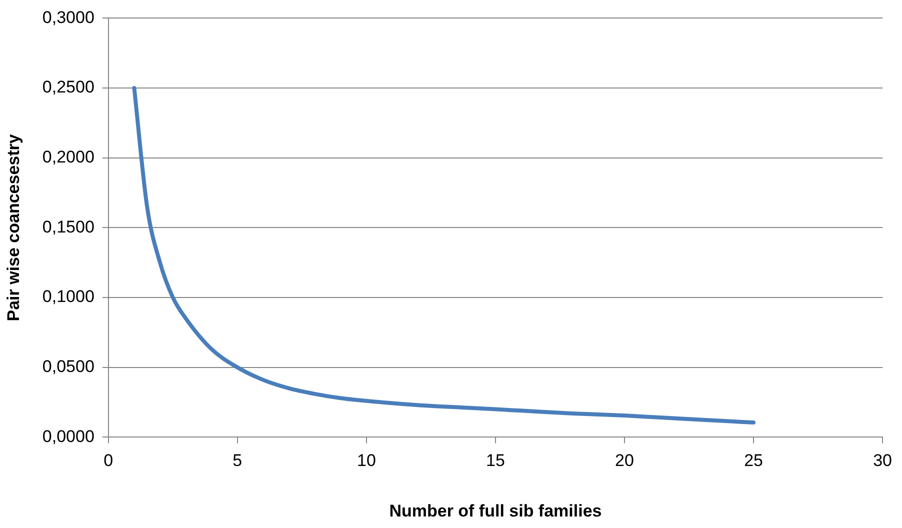 This screenshot has height=528, width=902. Describe the element at coordinates (68, 17) in the screenshot. I see `y-tick-label: 0,3000` at that location.